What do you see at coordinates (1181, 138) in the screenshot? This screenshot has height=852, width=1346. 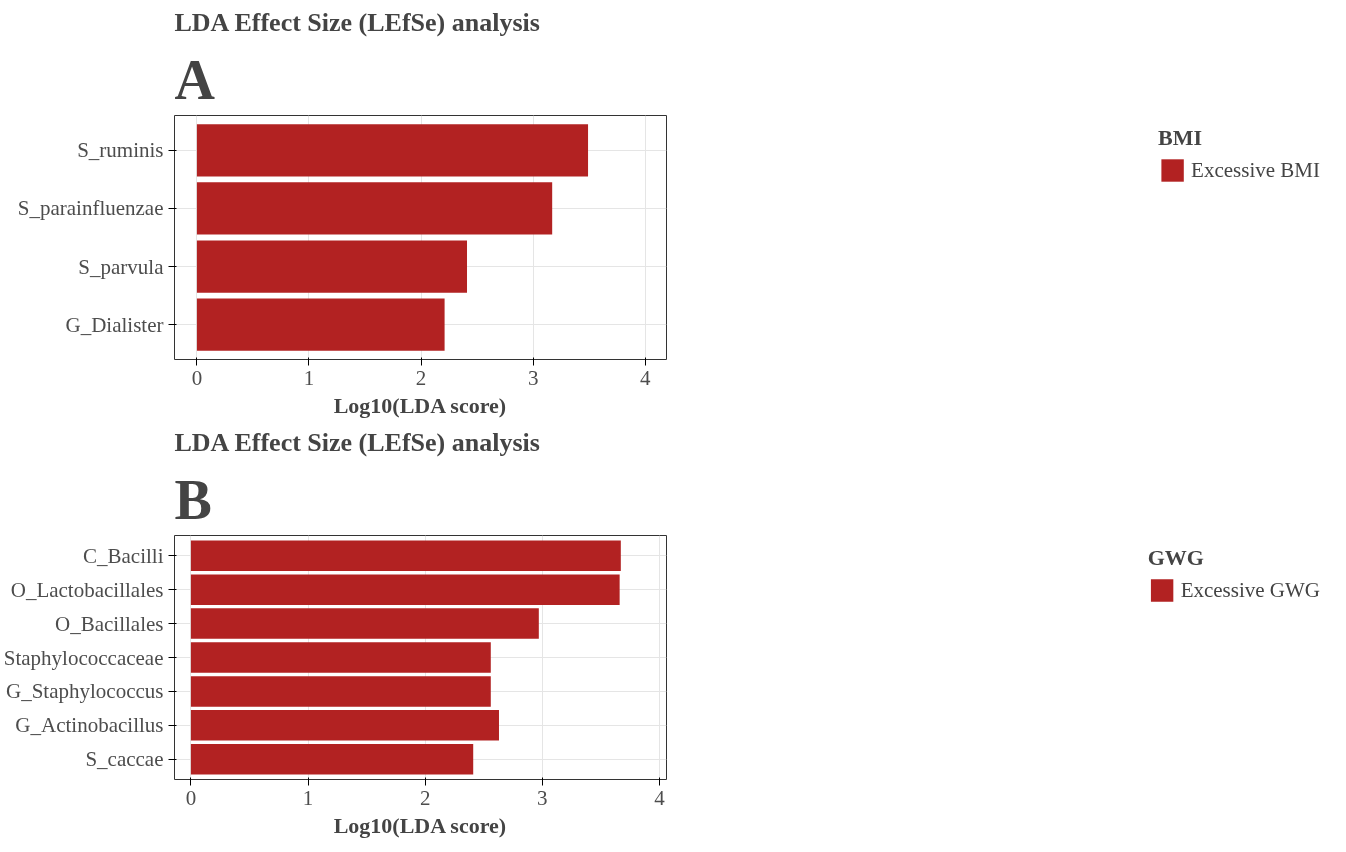 I see `legend-title: BMI` at bounding box center [1181, 138].